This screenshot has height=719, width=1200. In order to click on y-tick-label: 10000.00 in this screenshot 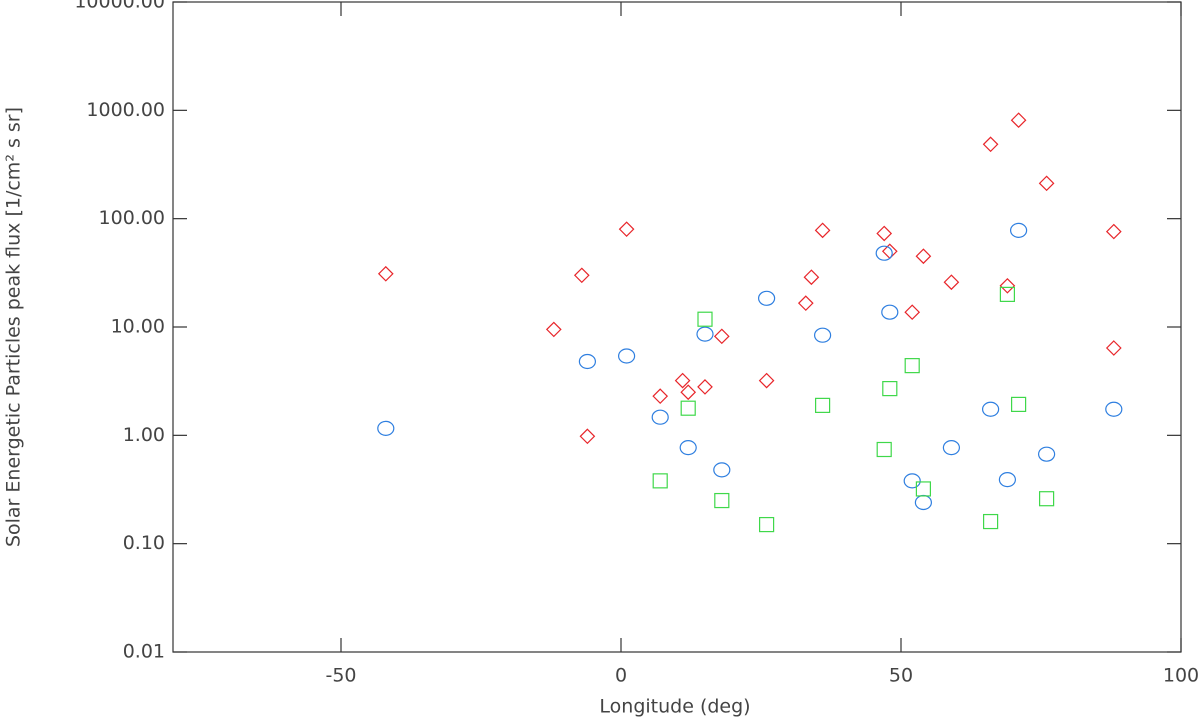, I will do `click(119, 6)`.